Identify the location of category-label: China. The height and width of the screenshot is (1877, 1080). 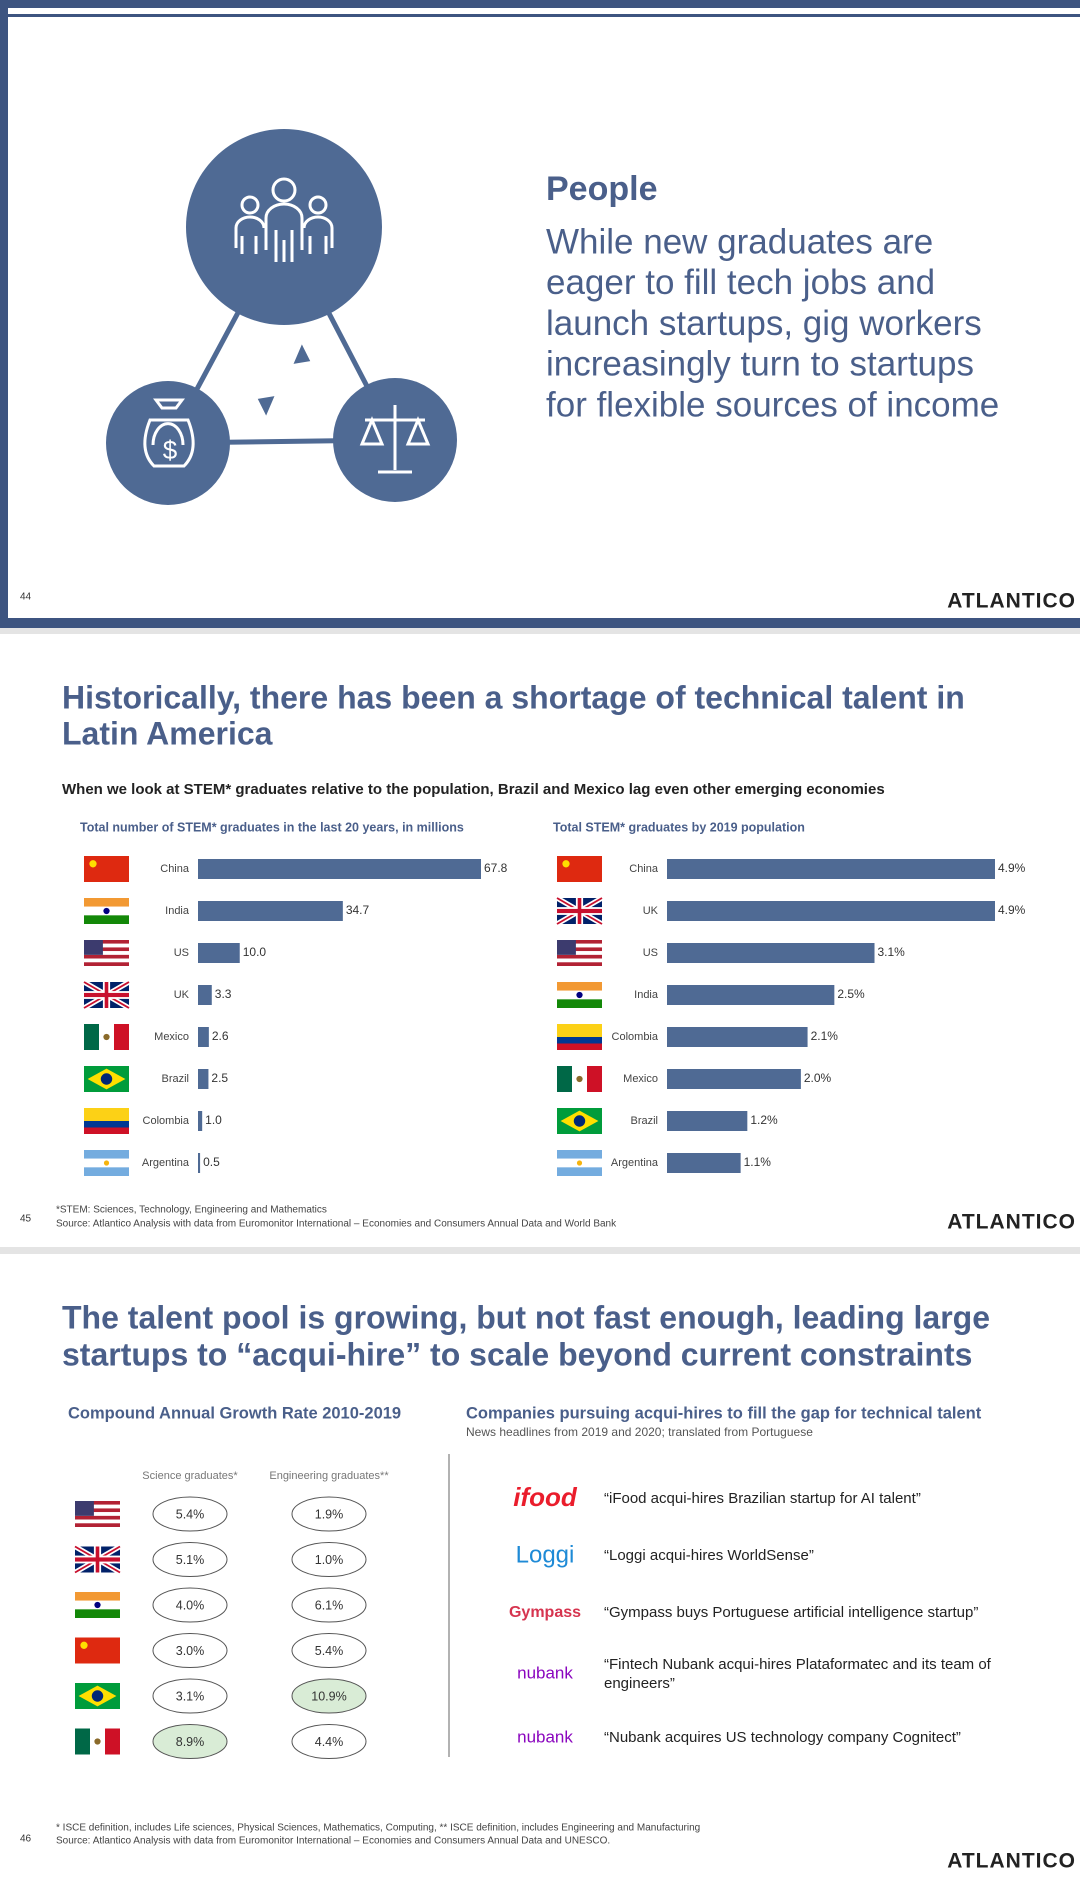
(644, 869).